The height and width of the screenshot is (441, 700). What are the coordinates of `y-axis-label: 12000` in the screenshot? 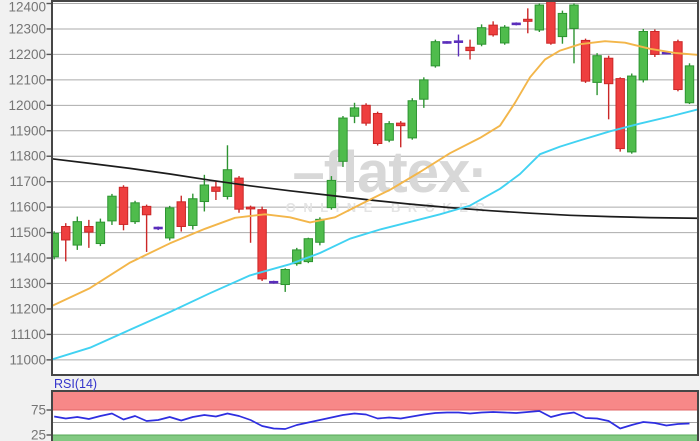 It's located at (27, 105).